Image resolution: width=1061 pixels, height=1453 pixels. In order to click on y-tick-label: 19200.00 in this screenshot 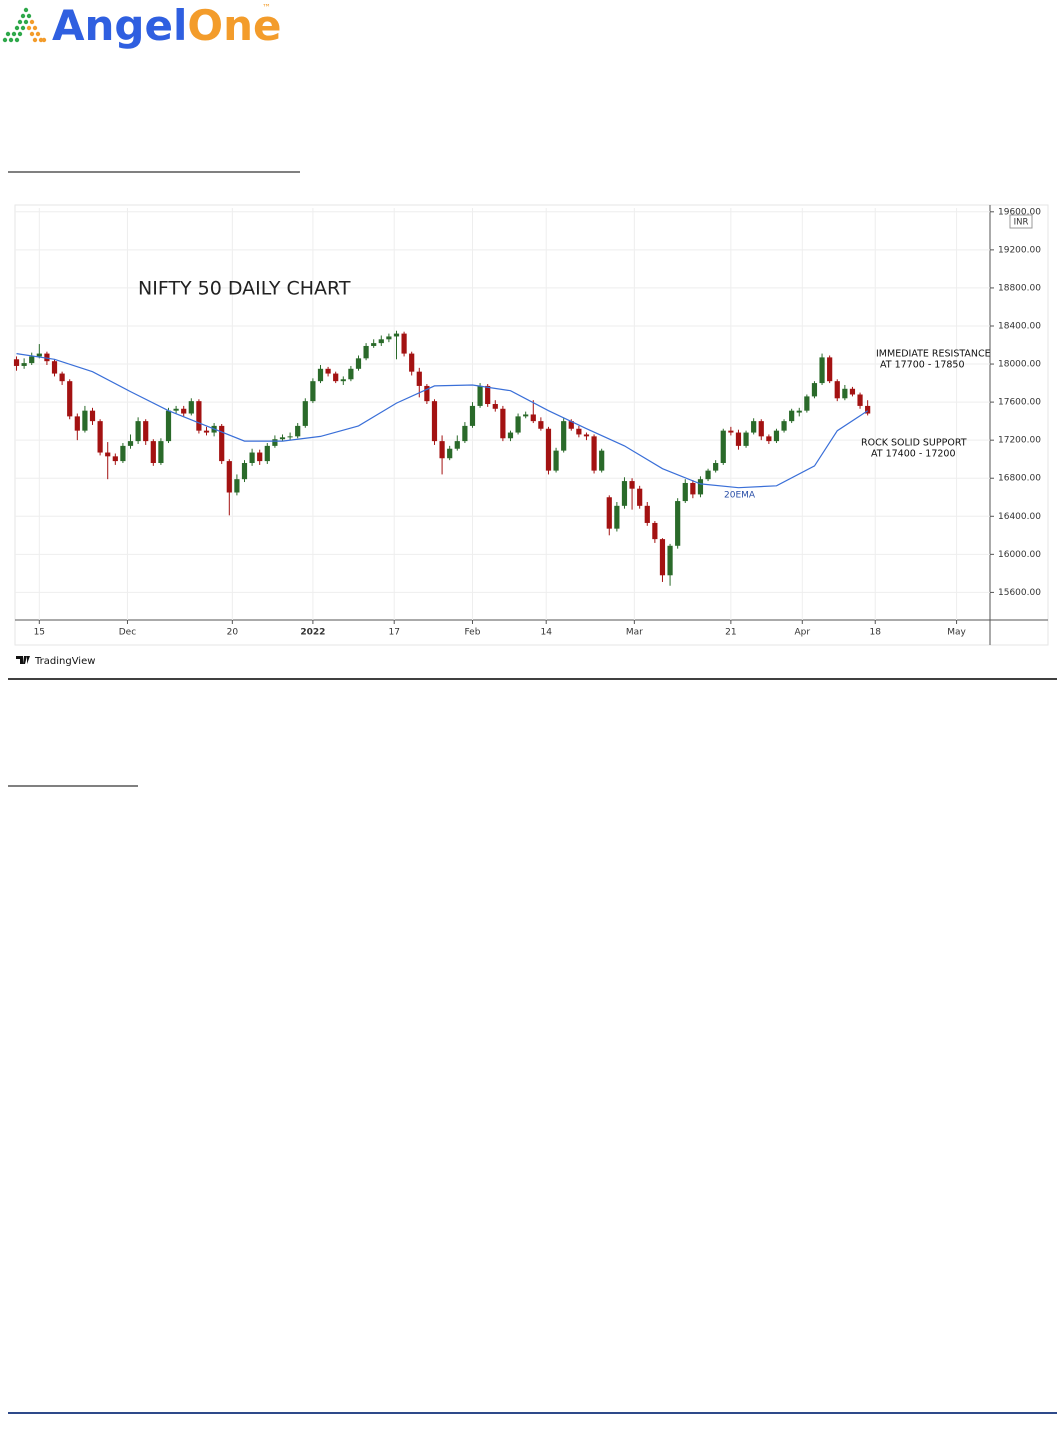, I will do `click(1019, 250)`.